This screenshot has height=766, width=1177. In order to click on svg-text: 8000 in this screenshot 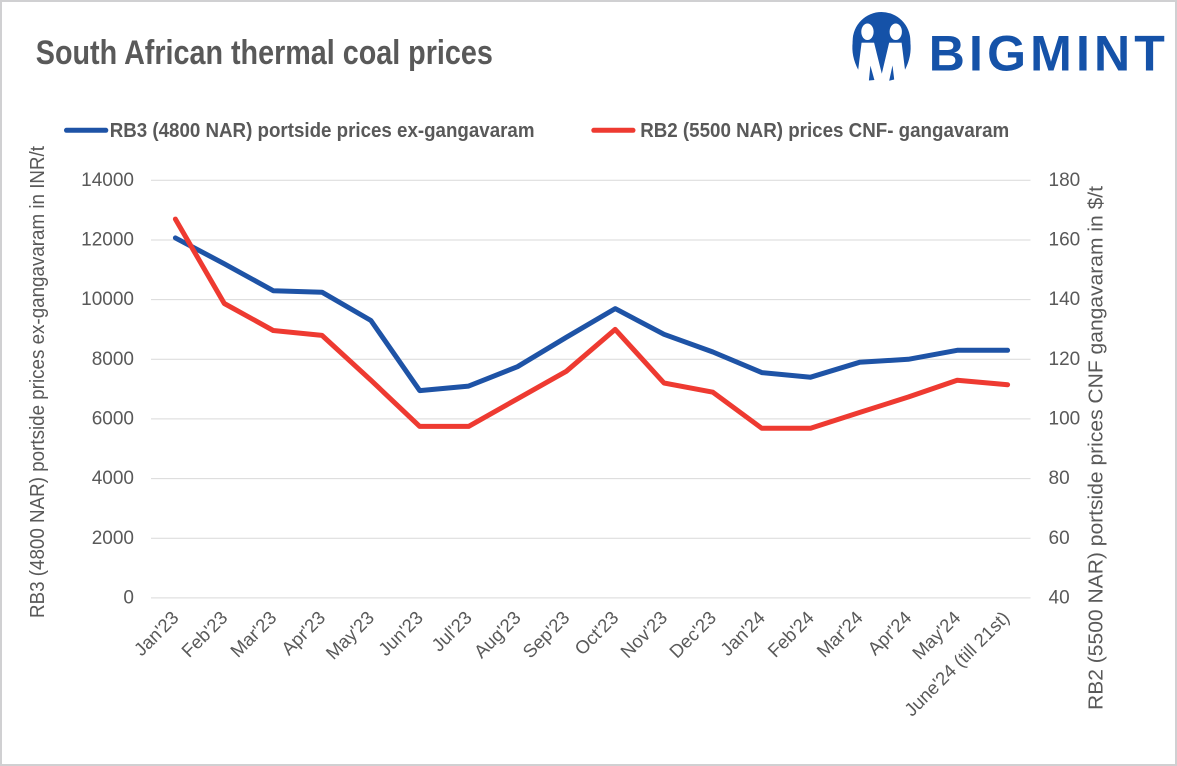, I will do `click(113, 359)`.